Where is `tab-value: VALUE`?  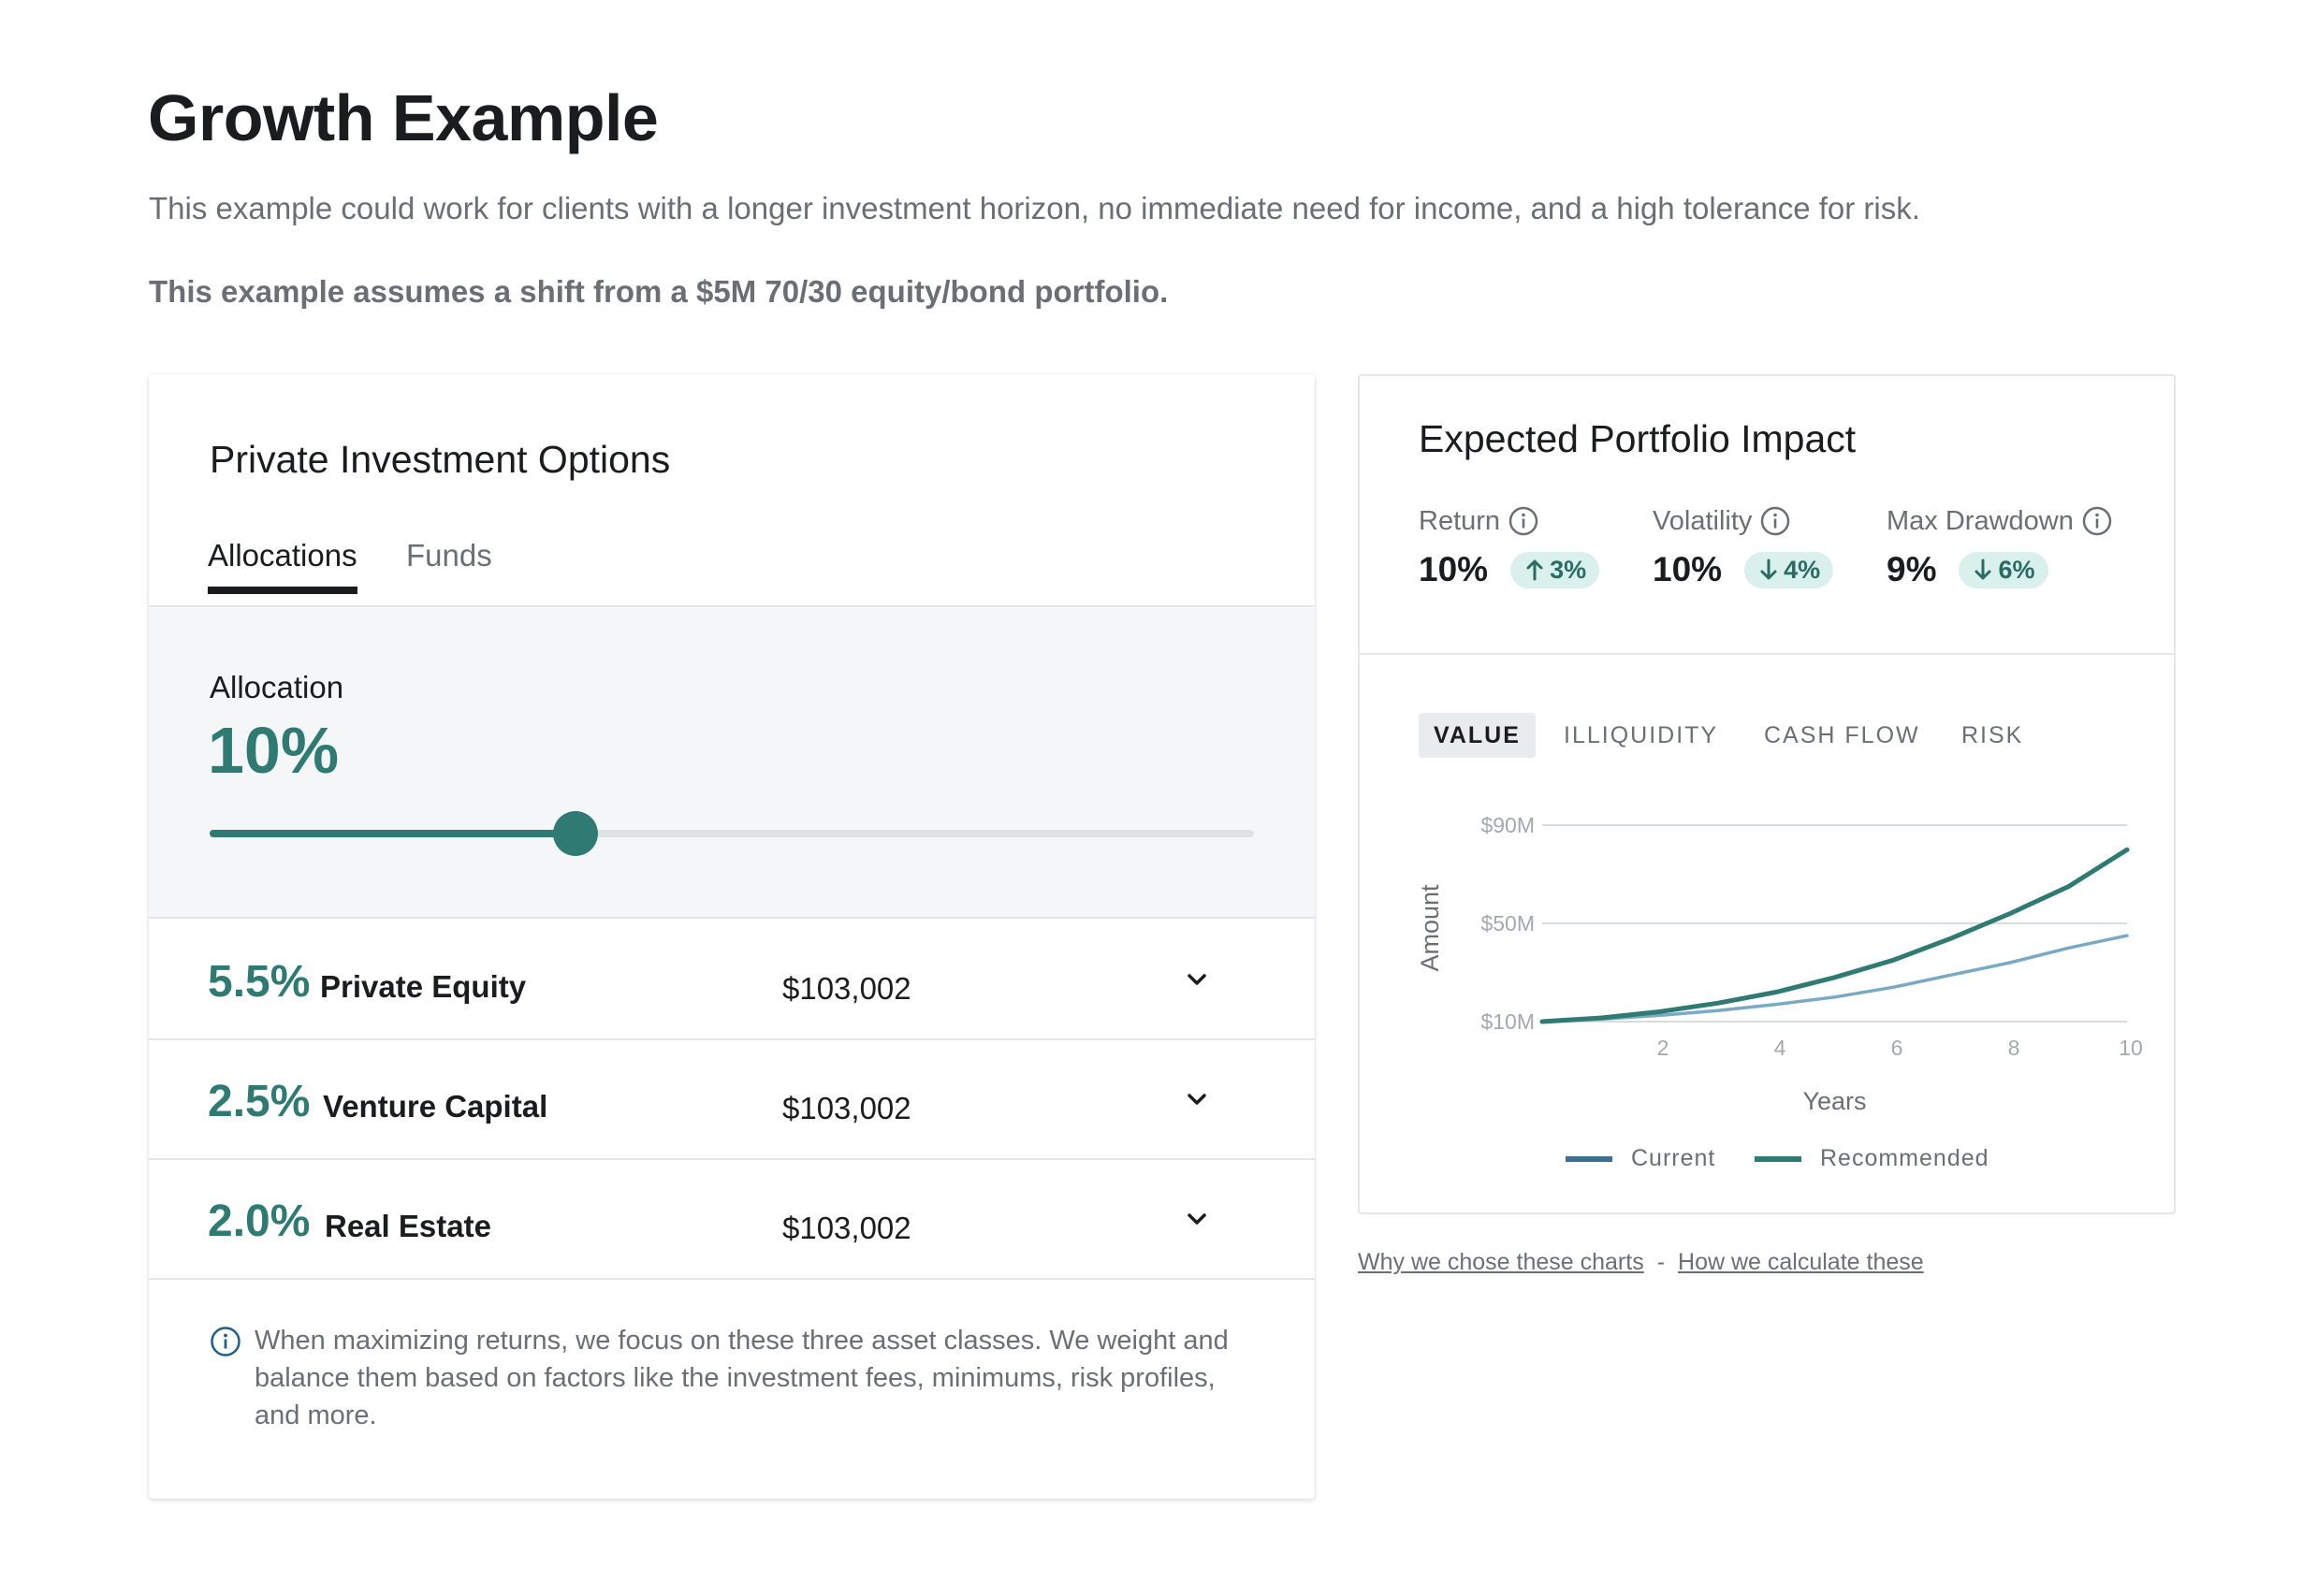 tab-value: VALUE is located at coordinates (1477, 735).